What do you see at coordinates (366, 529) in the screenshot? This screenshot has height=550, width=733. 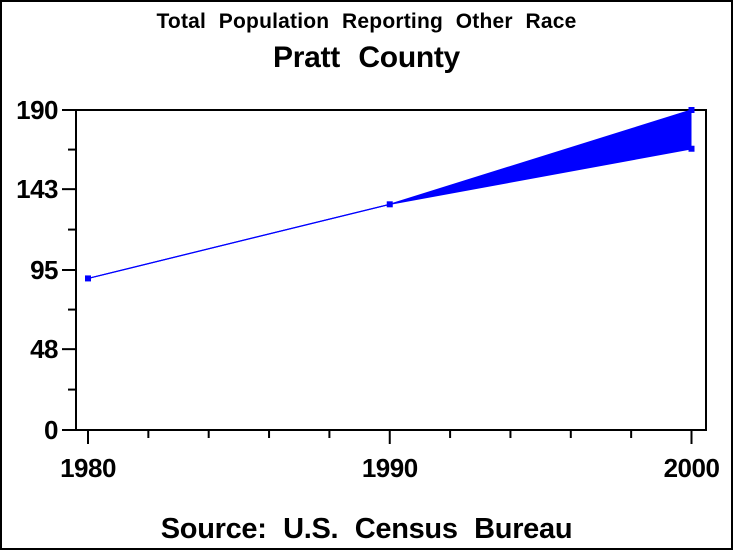 I see `source-note: Source: U.S. Census Bureau` at bounding box center [366, 529].